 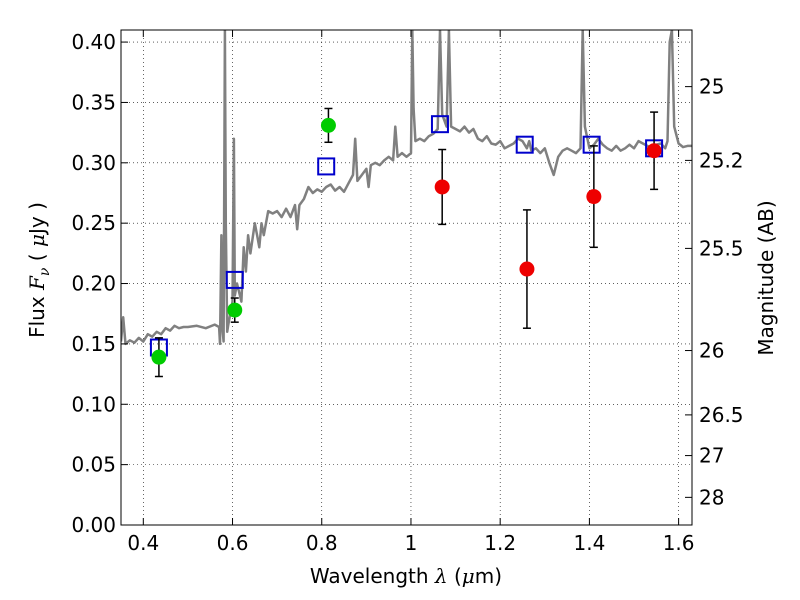 I want to click on y-tick-label: 0.10, so click(x=93, y=404).